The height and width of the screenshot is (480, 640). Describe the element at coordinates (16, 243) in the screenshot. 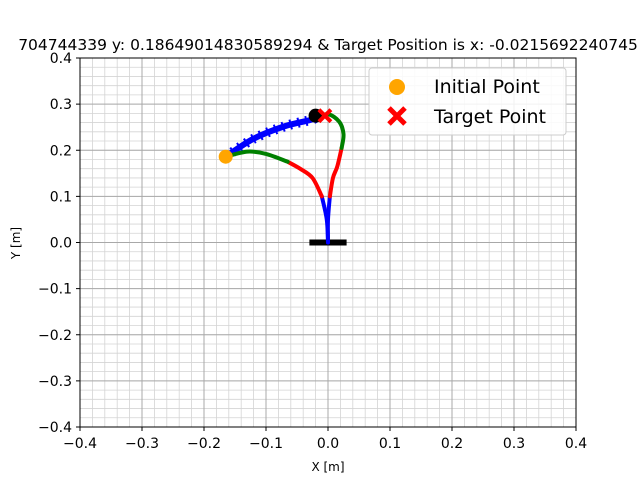

I see `y-axis-label: Y [m]` at that location.